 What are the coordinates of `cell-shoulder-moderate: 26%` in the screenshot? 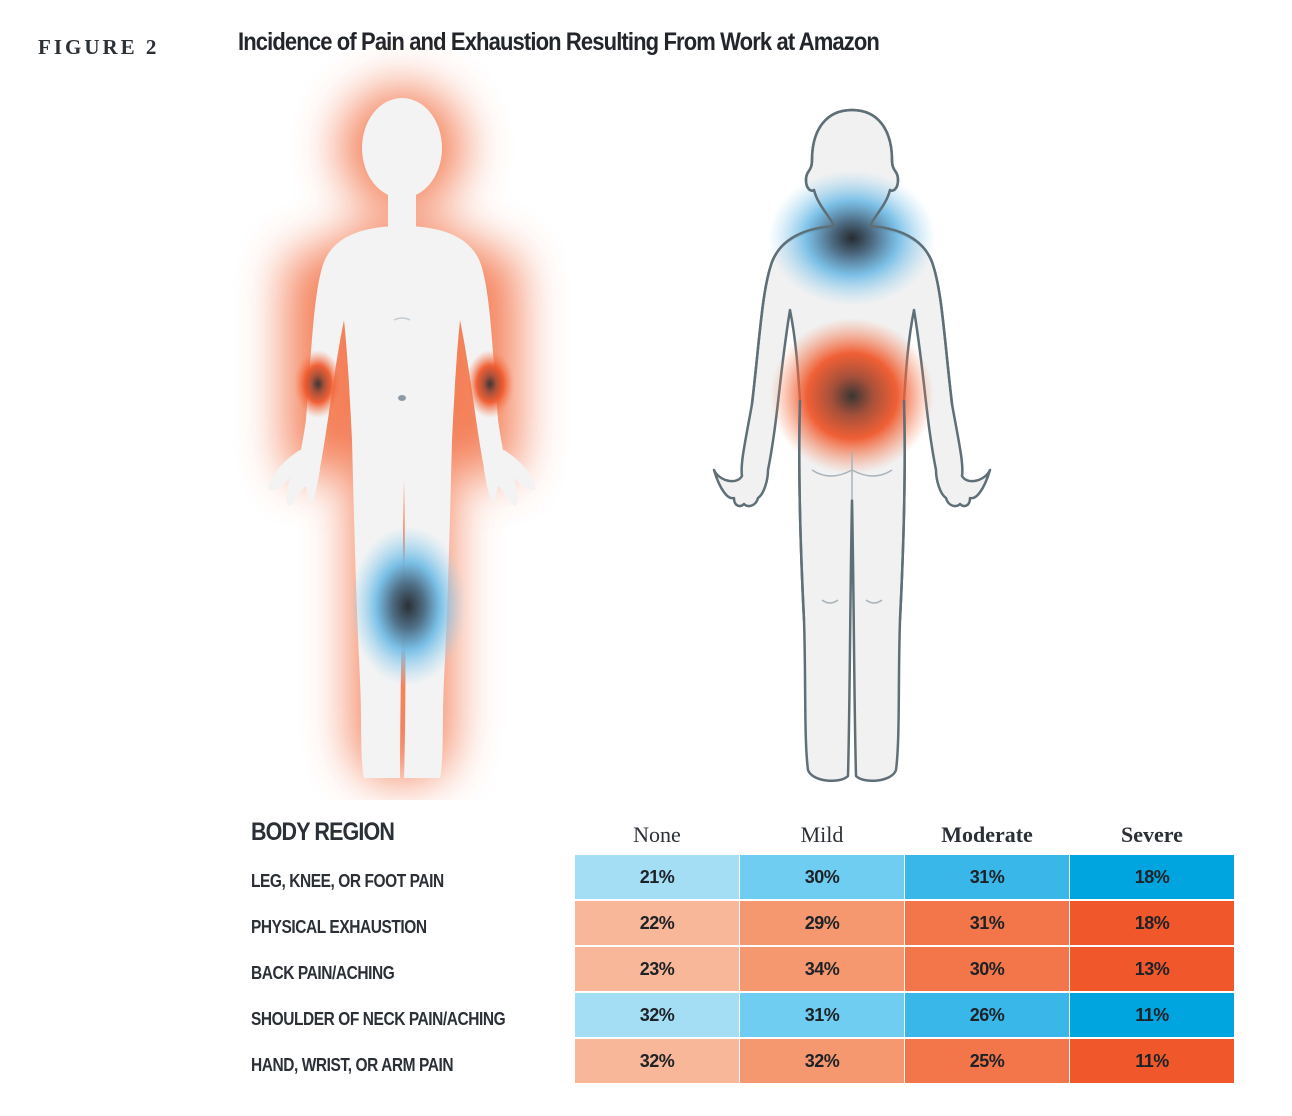 It's located at (987, 1015).